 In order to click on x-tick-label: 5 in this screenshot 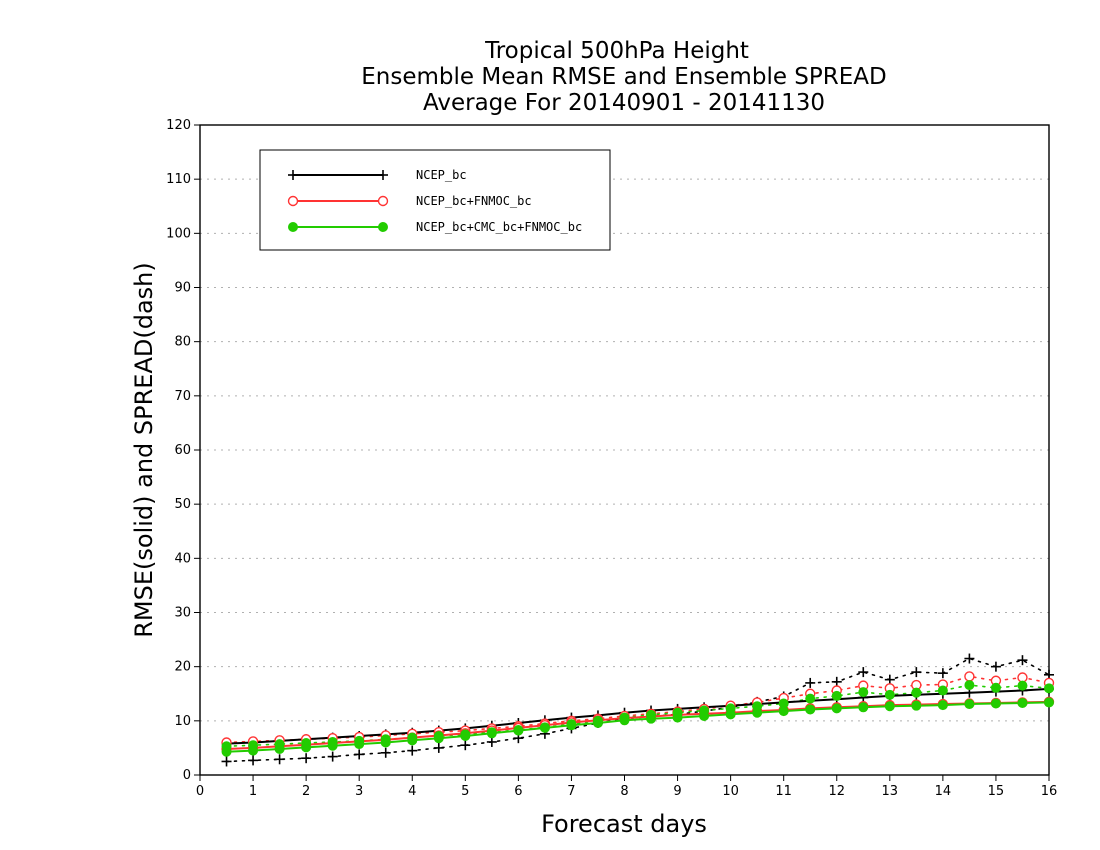, I will do `click(465, 791)`.